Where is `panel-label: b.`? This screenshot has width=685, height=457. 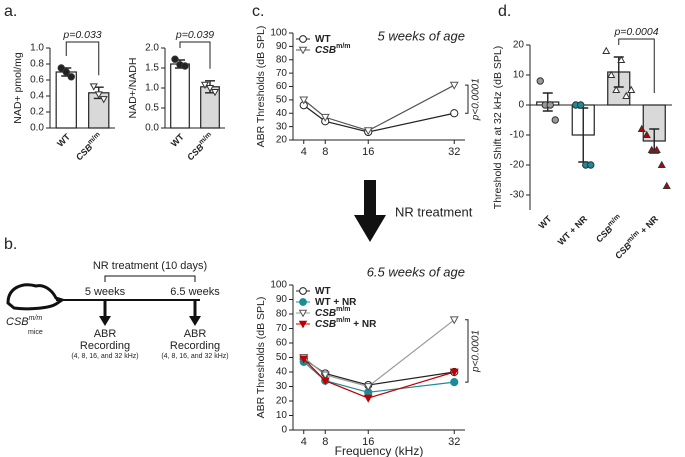 panel-label: b. is located at coordinates (10, 244).